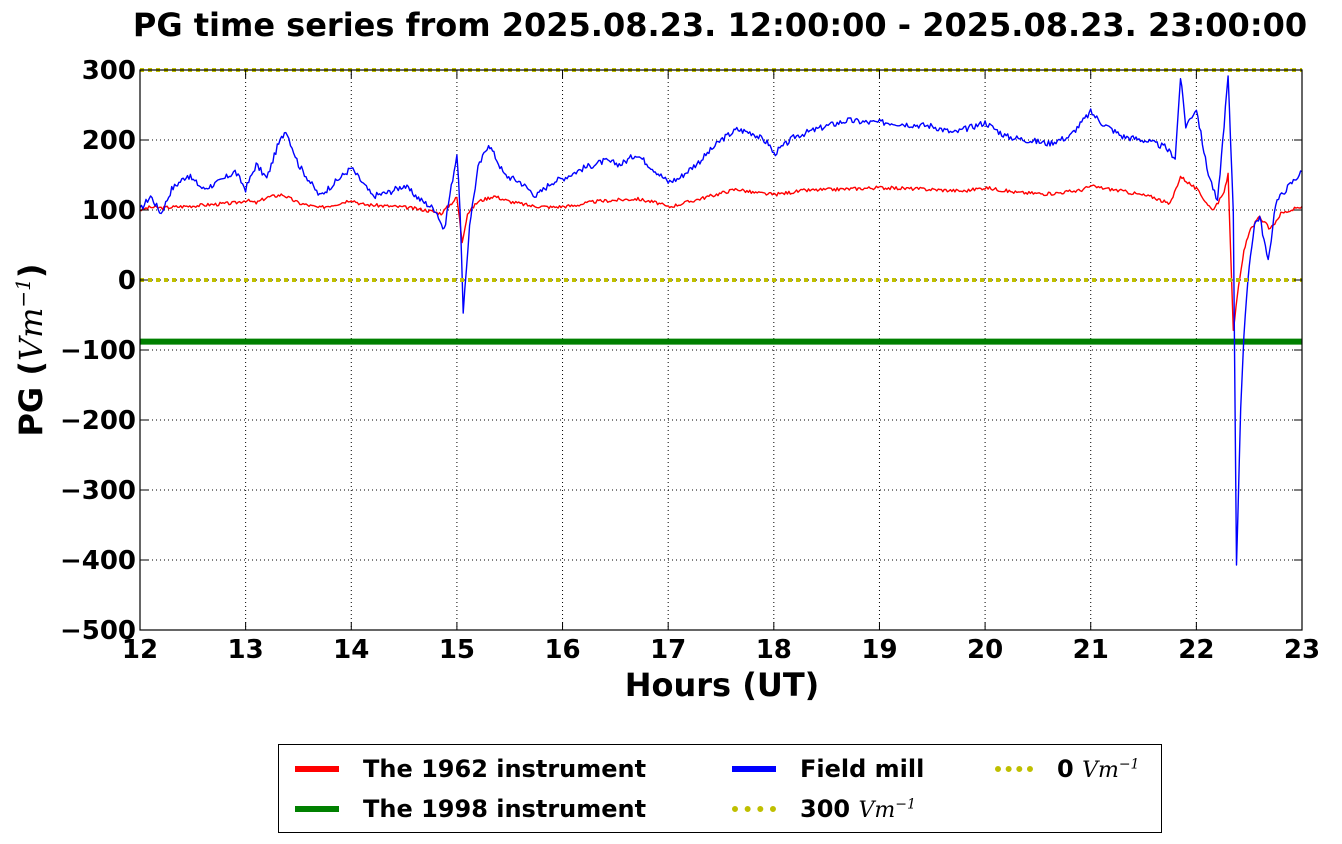 This screenshot has height=844, width=1342. Describe the element at coordinates (1302, 650) in the screenshot. I see `x-tick-label: 23` at that location.